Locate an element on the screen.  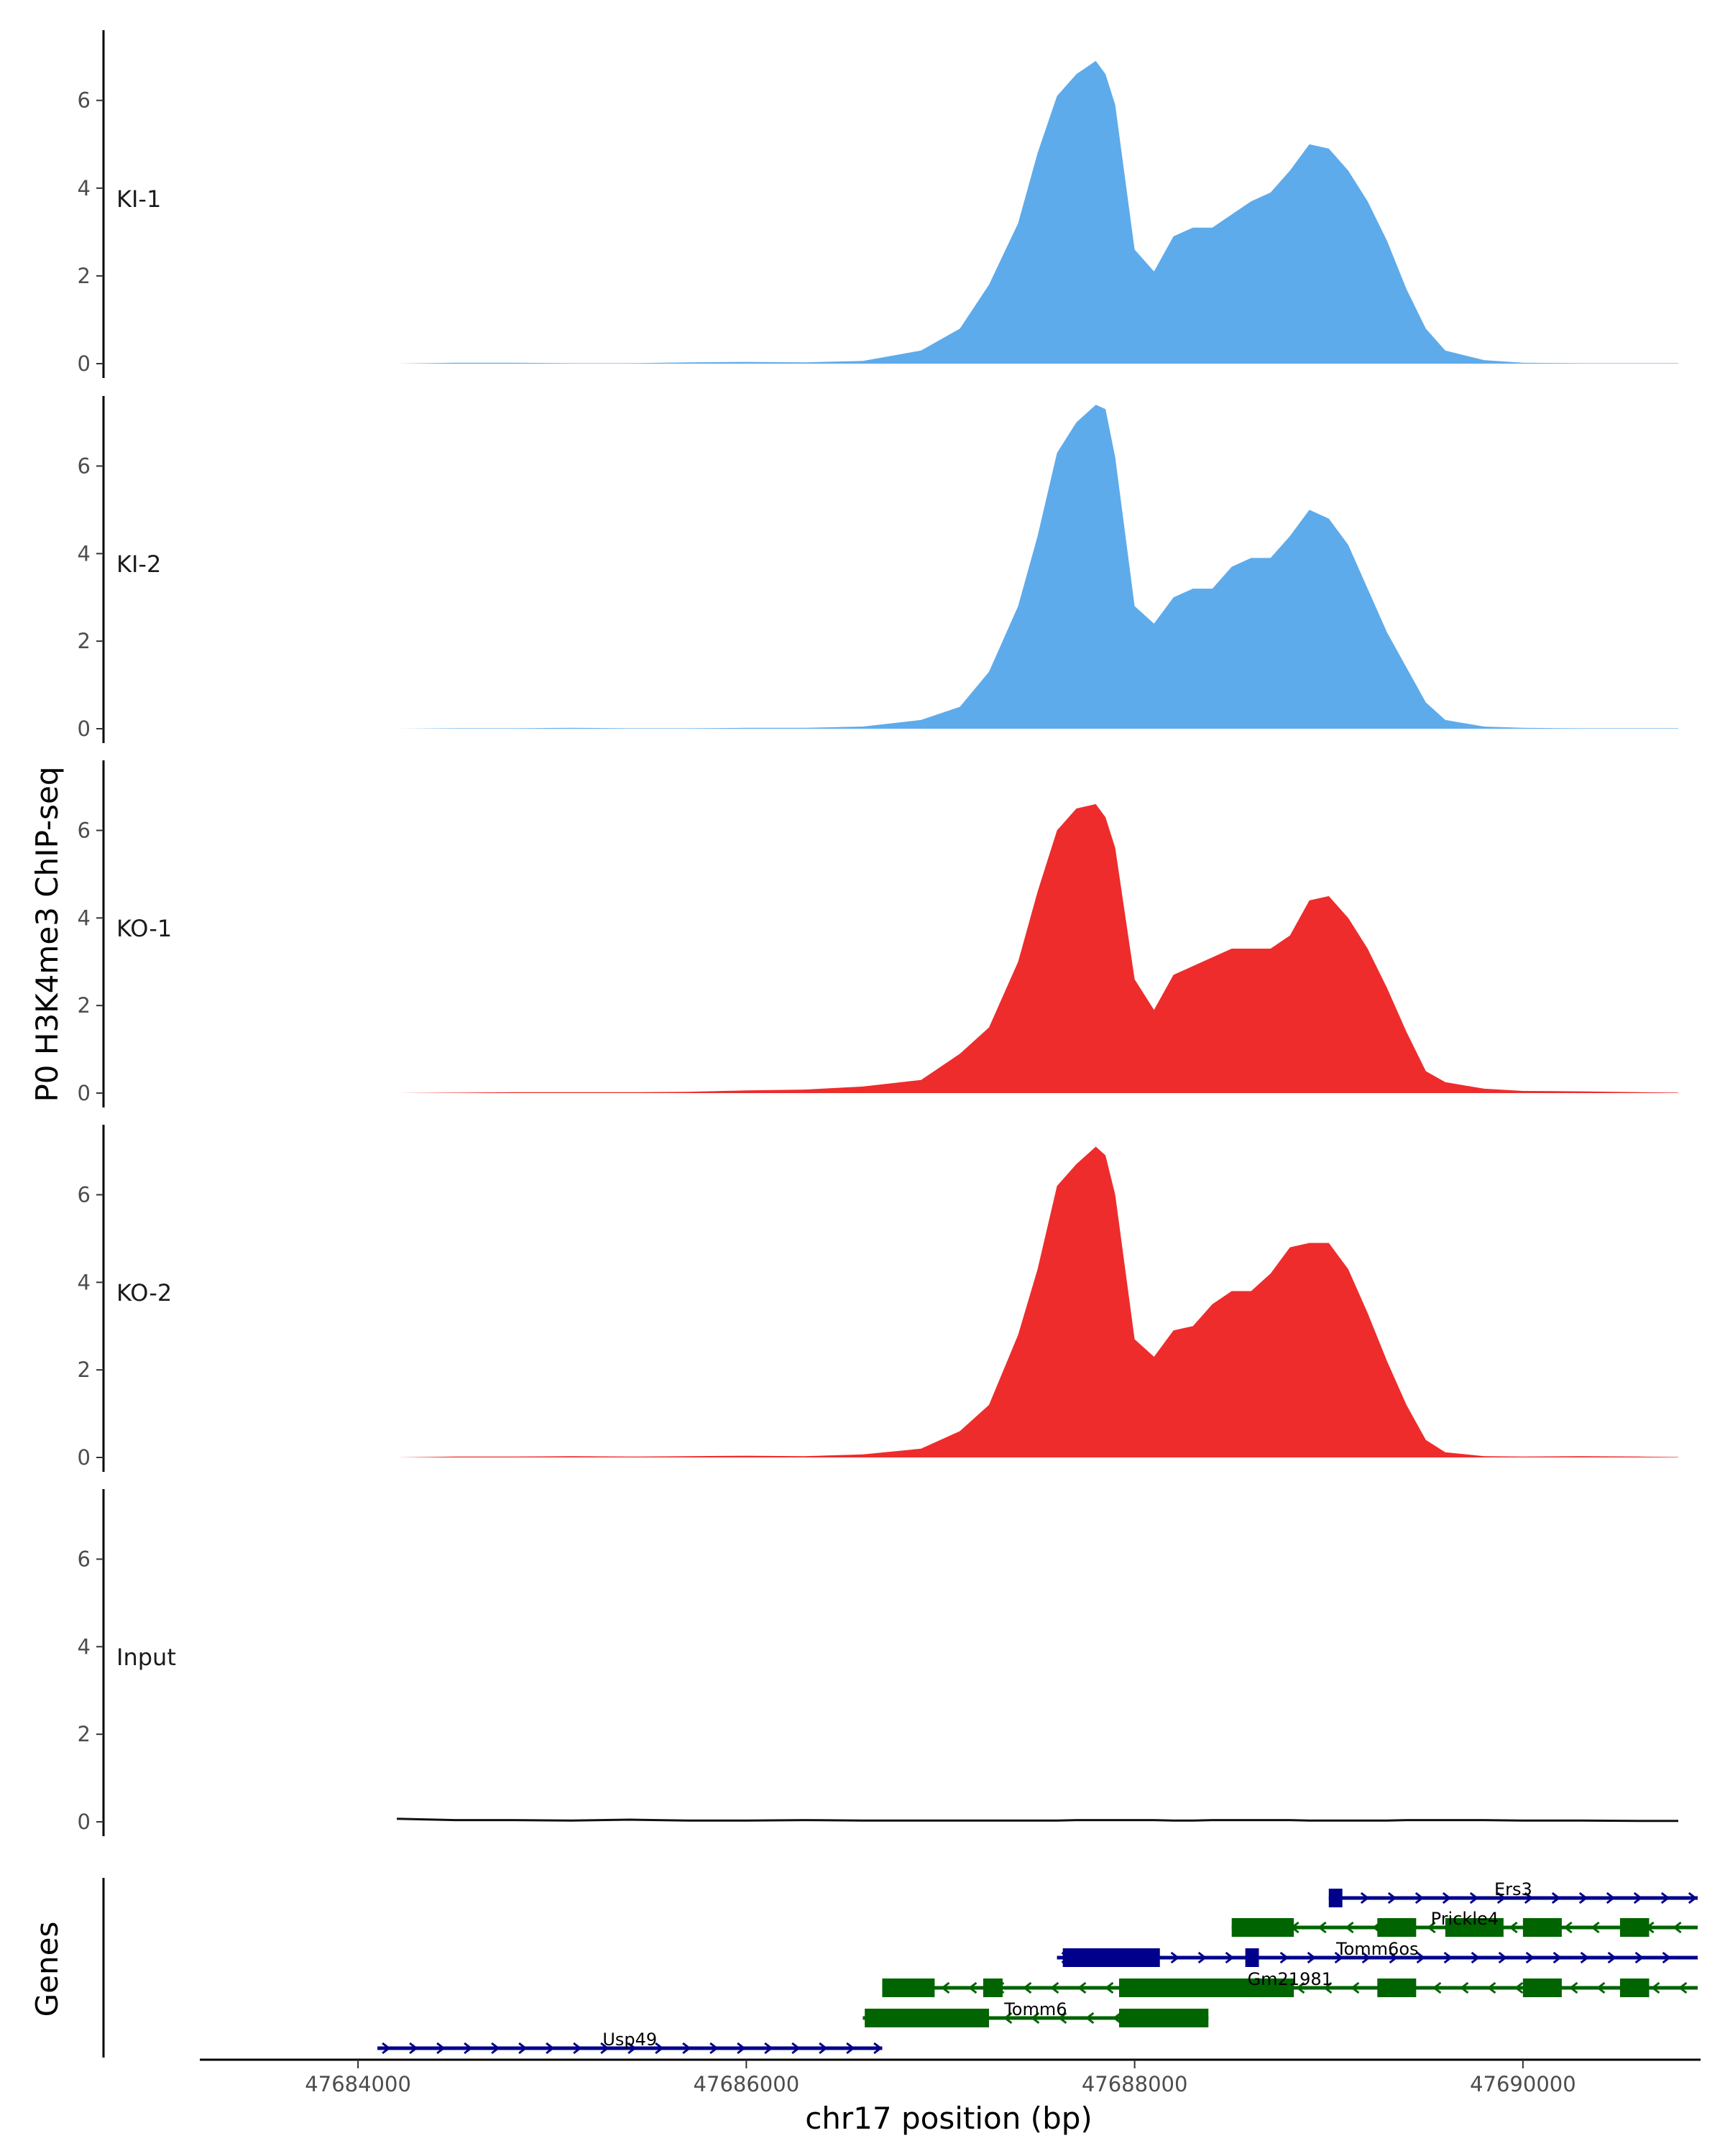
track-input: 0 2 4 6 Input is located at coordinates (878, 1663).